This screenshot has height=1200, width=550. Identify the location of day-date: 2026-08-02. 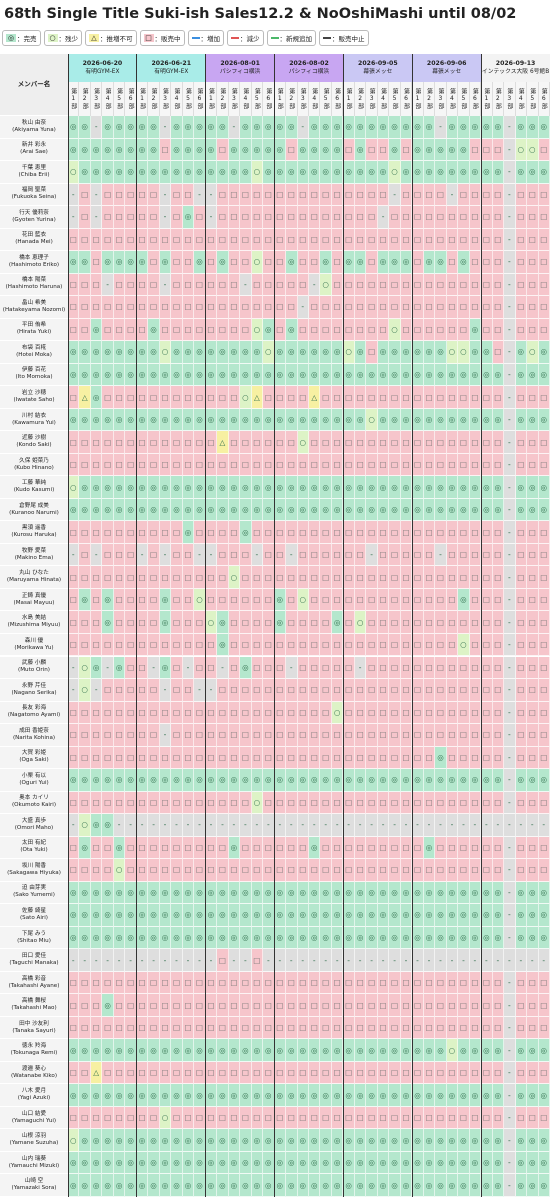
(309, 63).